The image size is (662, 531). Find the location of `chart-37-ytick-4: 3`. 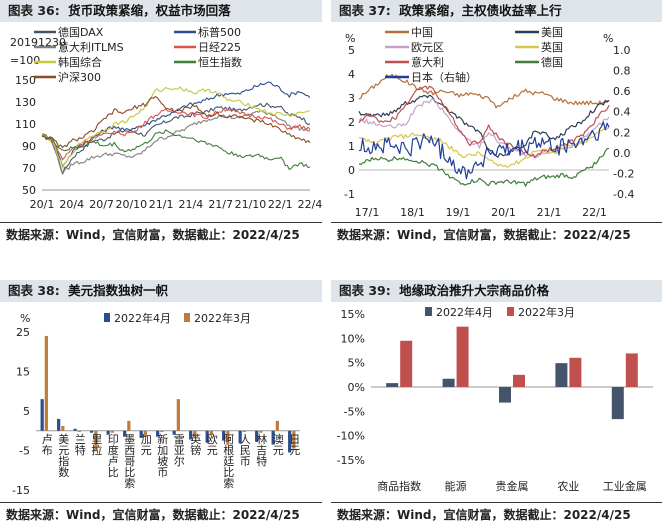

chart-37-ytick-4: 3 is located at coordinates (351, 98).